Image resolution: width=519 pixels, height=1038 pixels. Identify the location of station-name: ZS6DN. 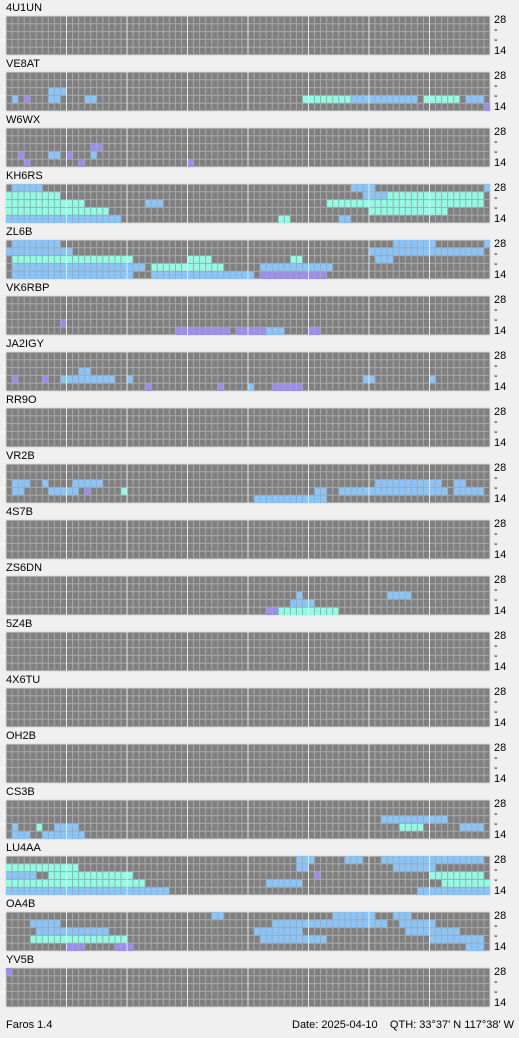
(24, 568).